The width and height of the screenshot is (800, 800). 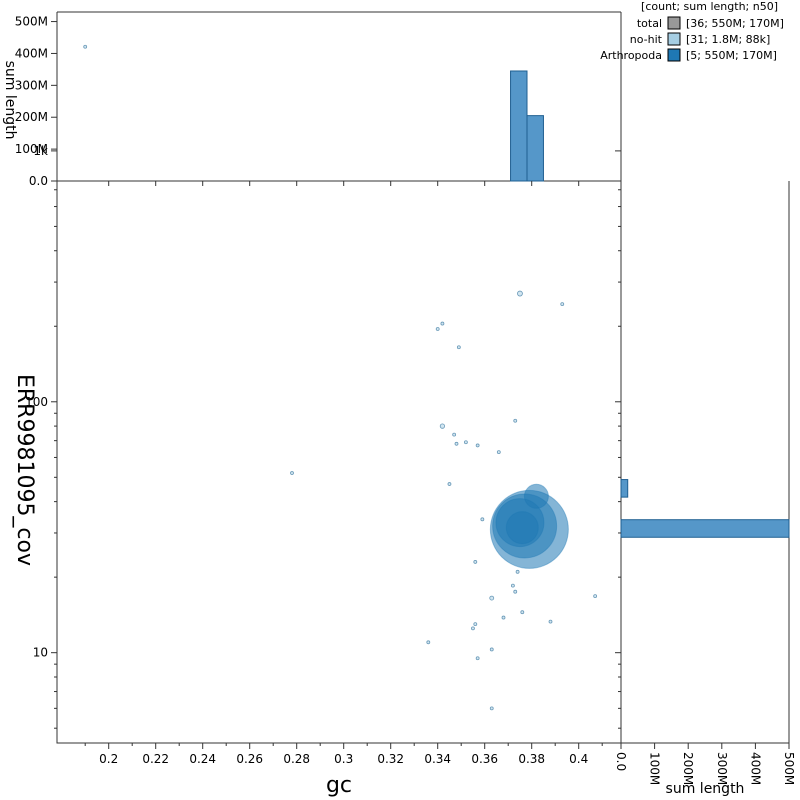 I want to click on legend-stats-arthropoda: [5; 550M; 170M], so click(x=731, y=55).